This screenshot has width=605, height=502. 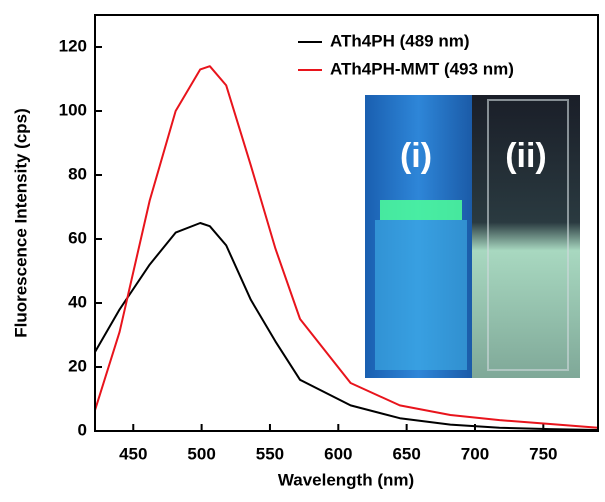 What do you see at coordinates (20, 223) in the screenshot?
I see `y-axis-label: Fluorescence Intensity (cps)` at bounding box center [20, 223].